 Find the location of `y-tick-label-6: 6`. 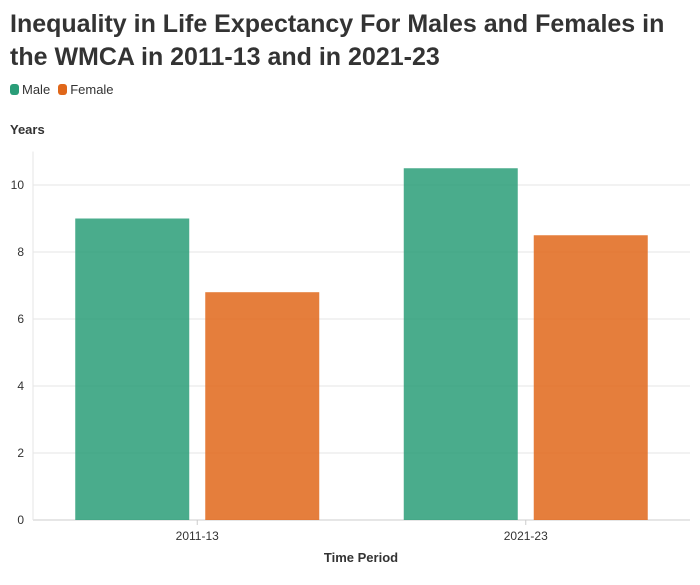

y-tick-label-6: 6 is located at coordinates (20, 319).